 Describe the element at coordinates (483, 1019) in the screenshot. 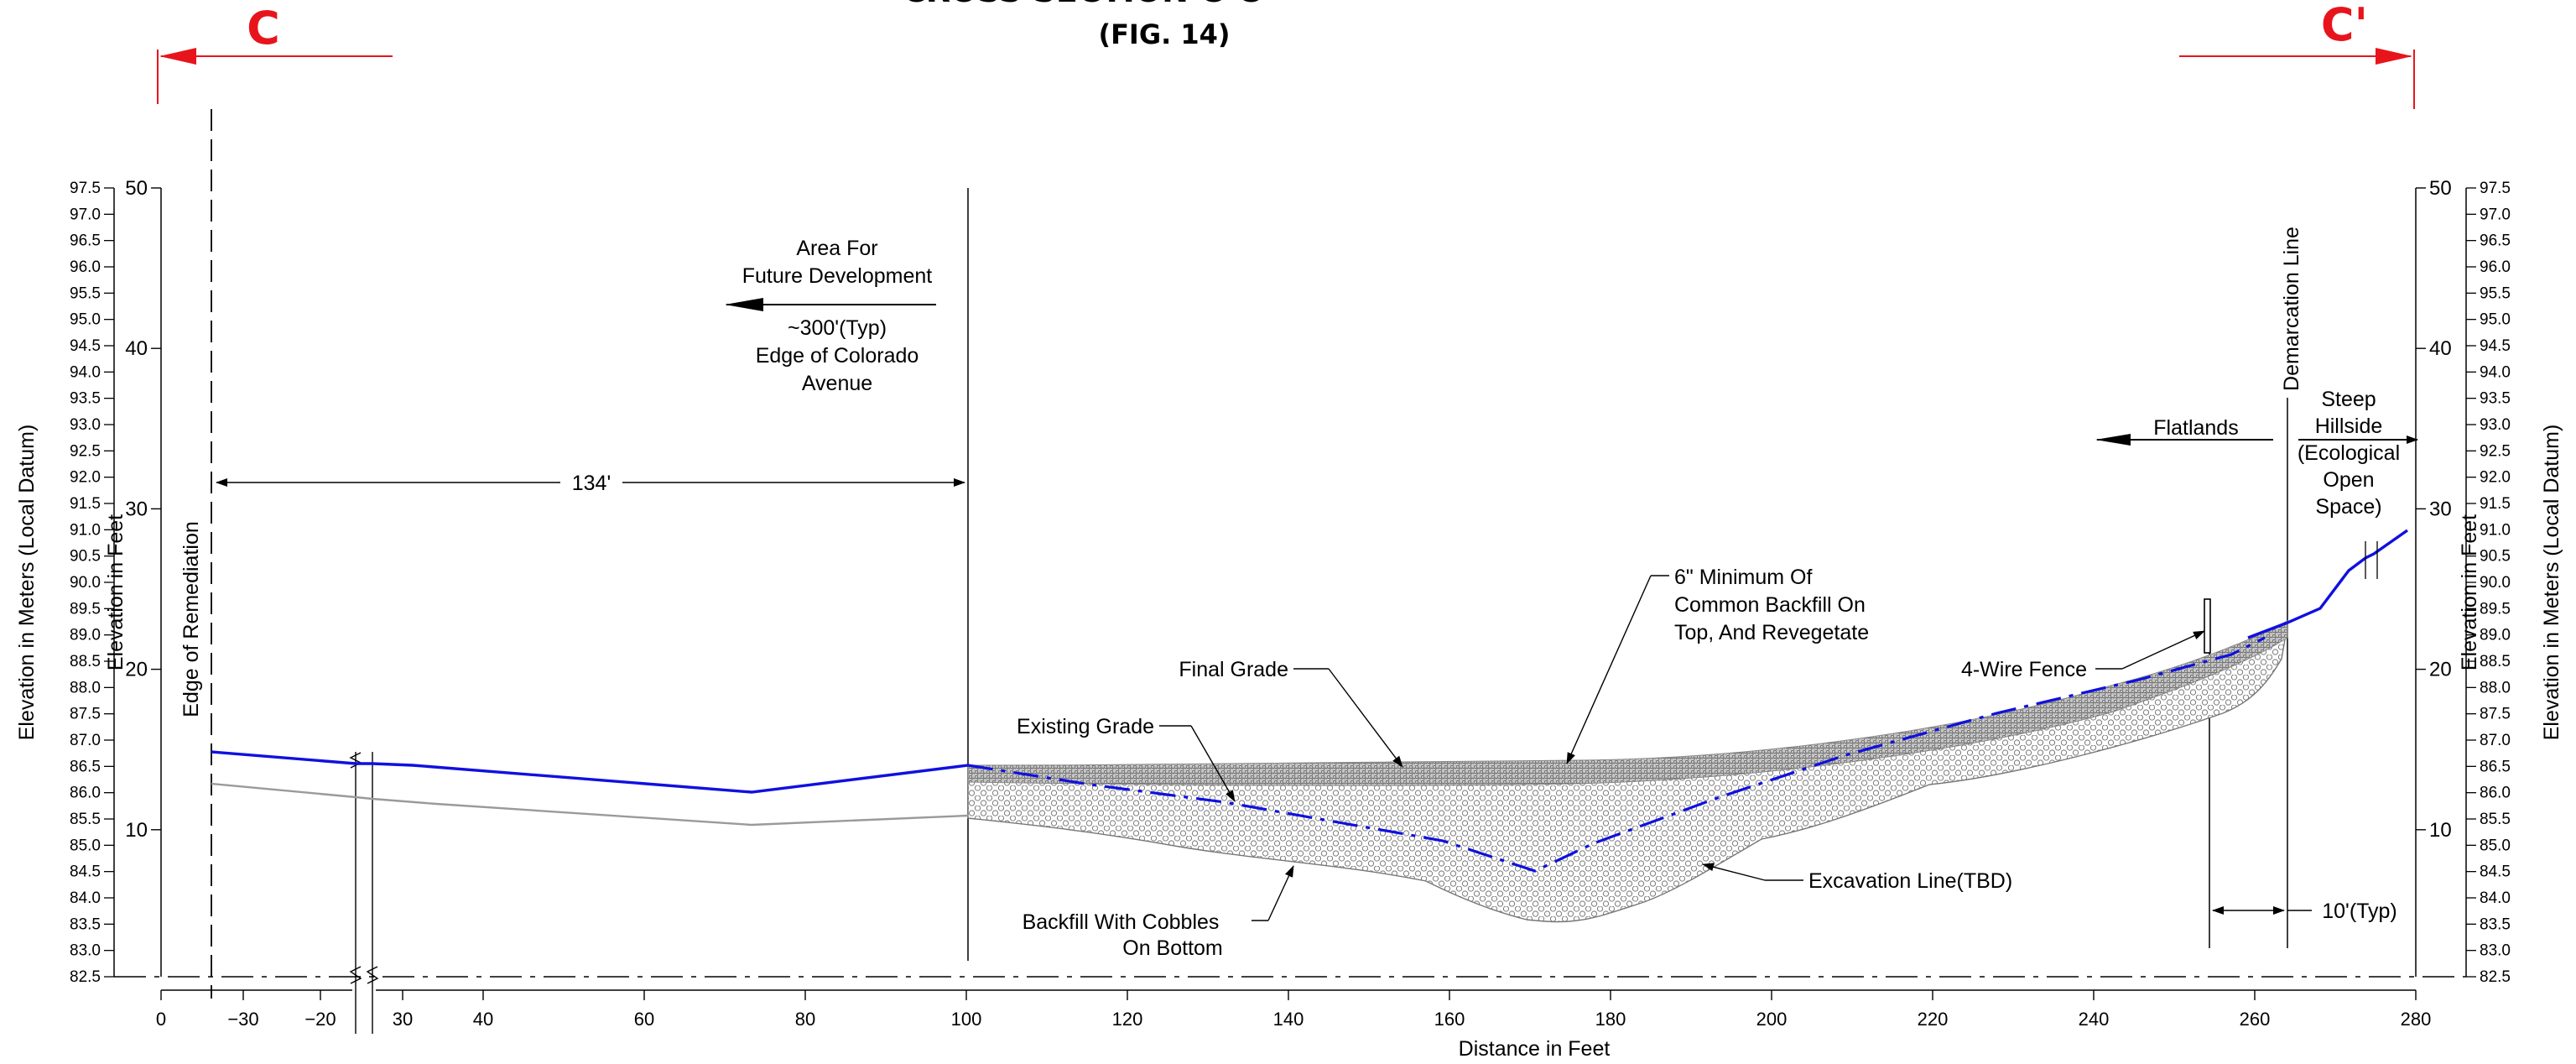

I see `x-tick-label: 40` at that location.